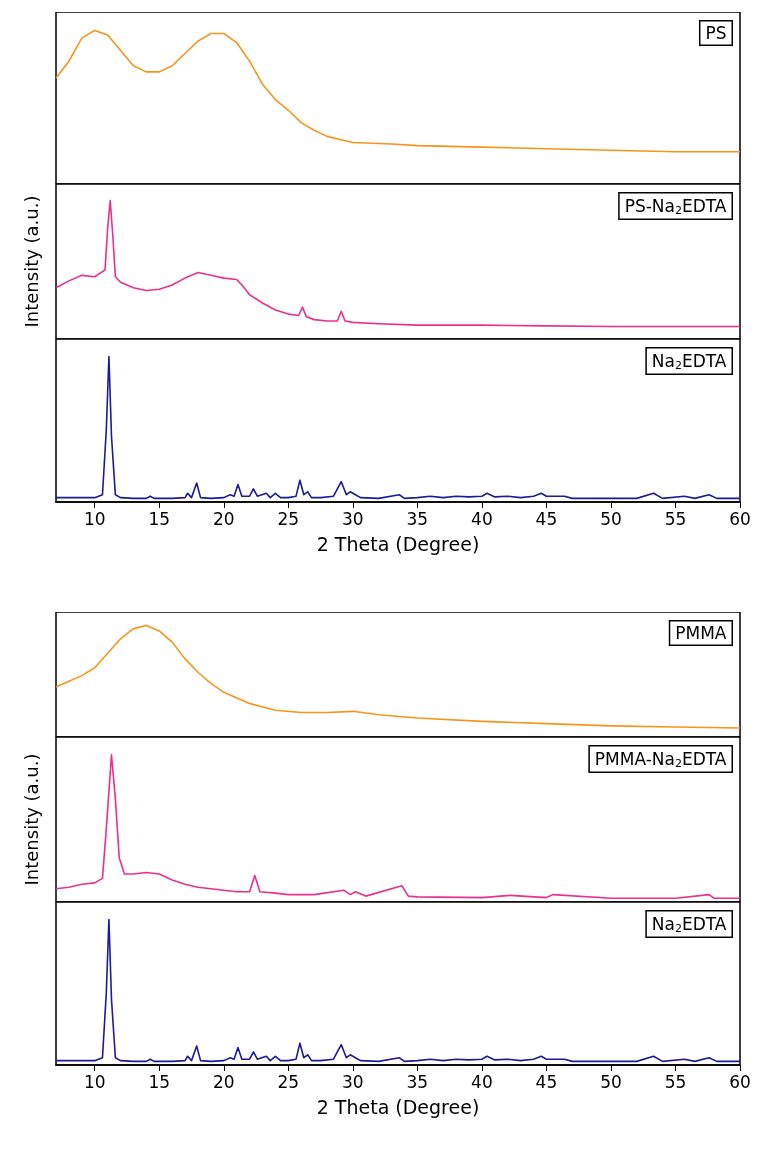 The width and height of the screenshot is (763, 1170). What do you see at coordinates (716, 33) in the screenshot?
I see `text: PS` at bounding box center [716, 33].